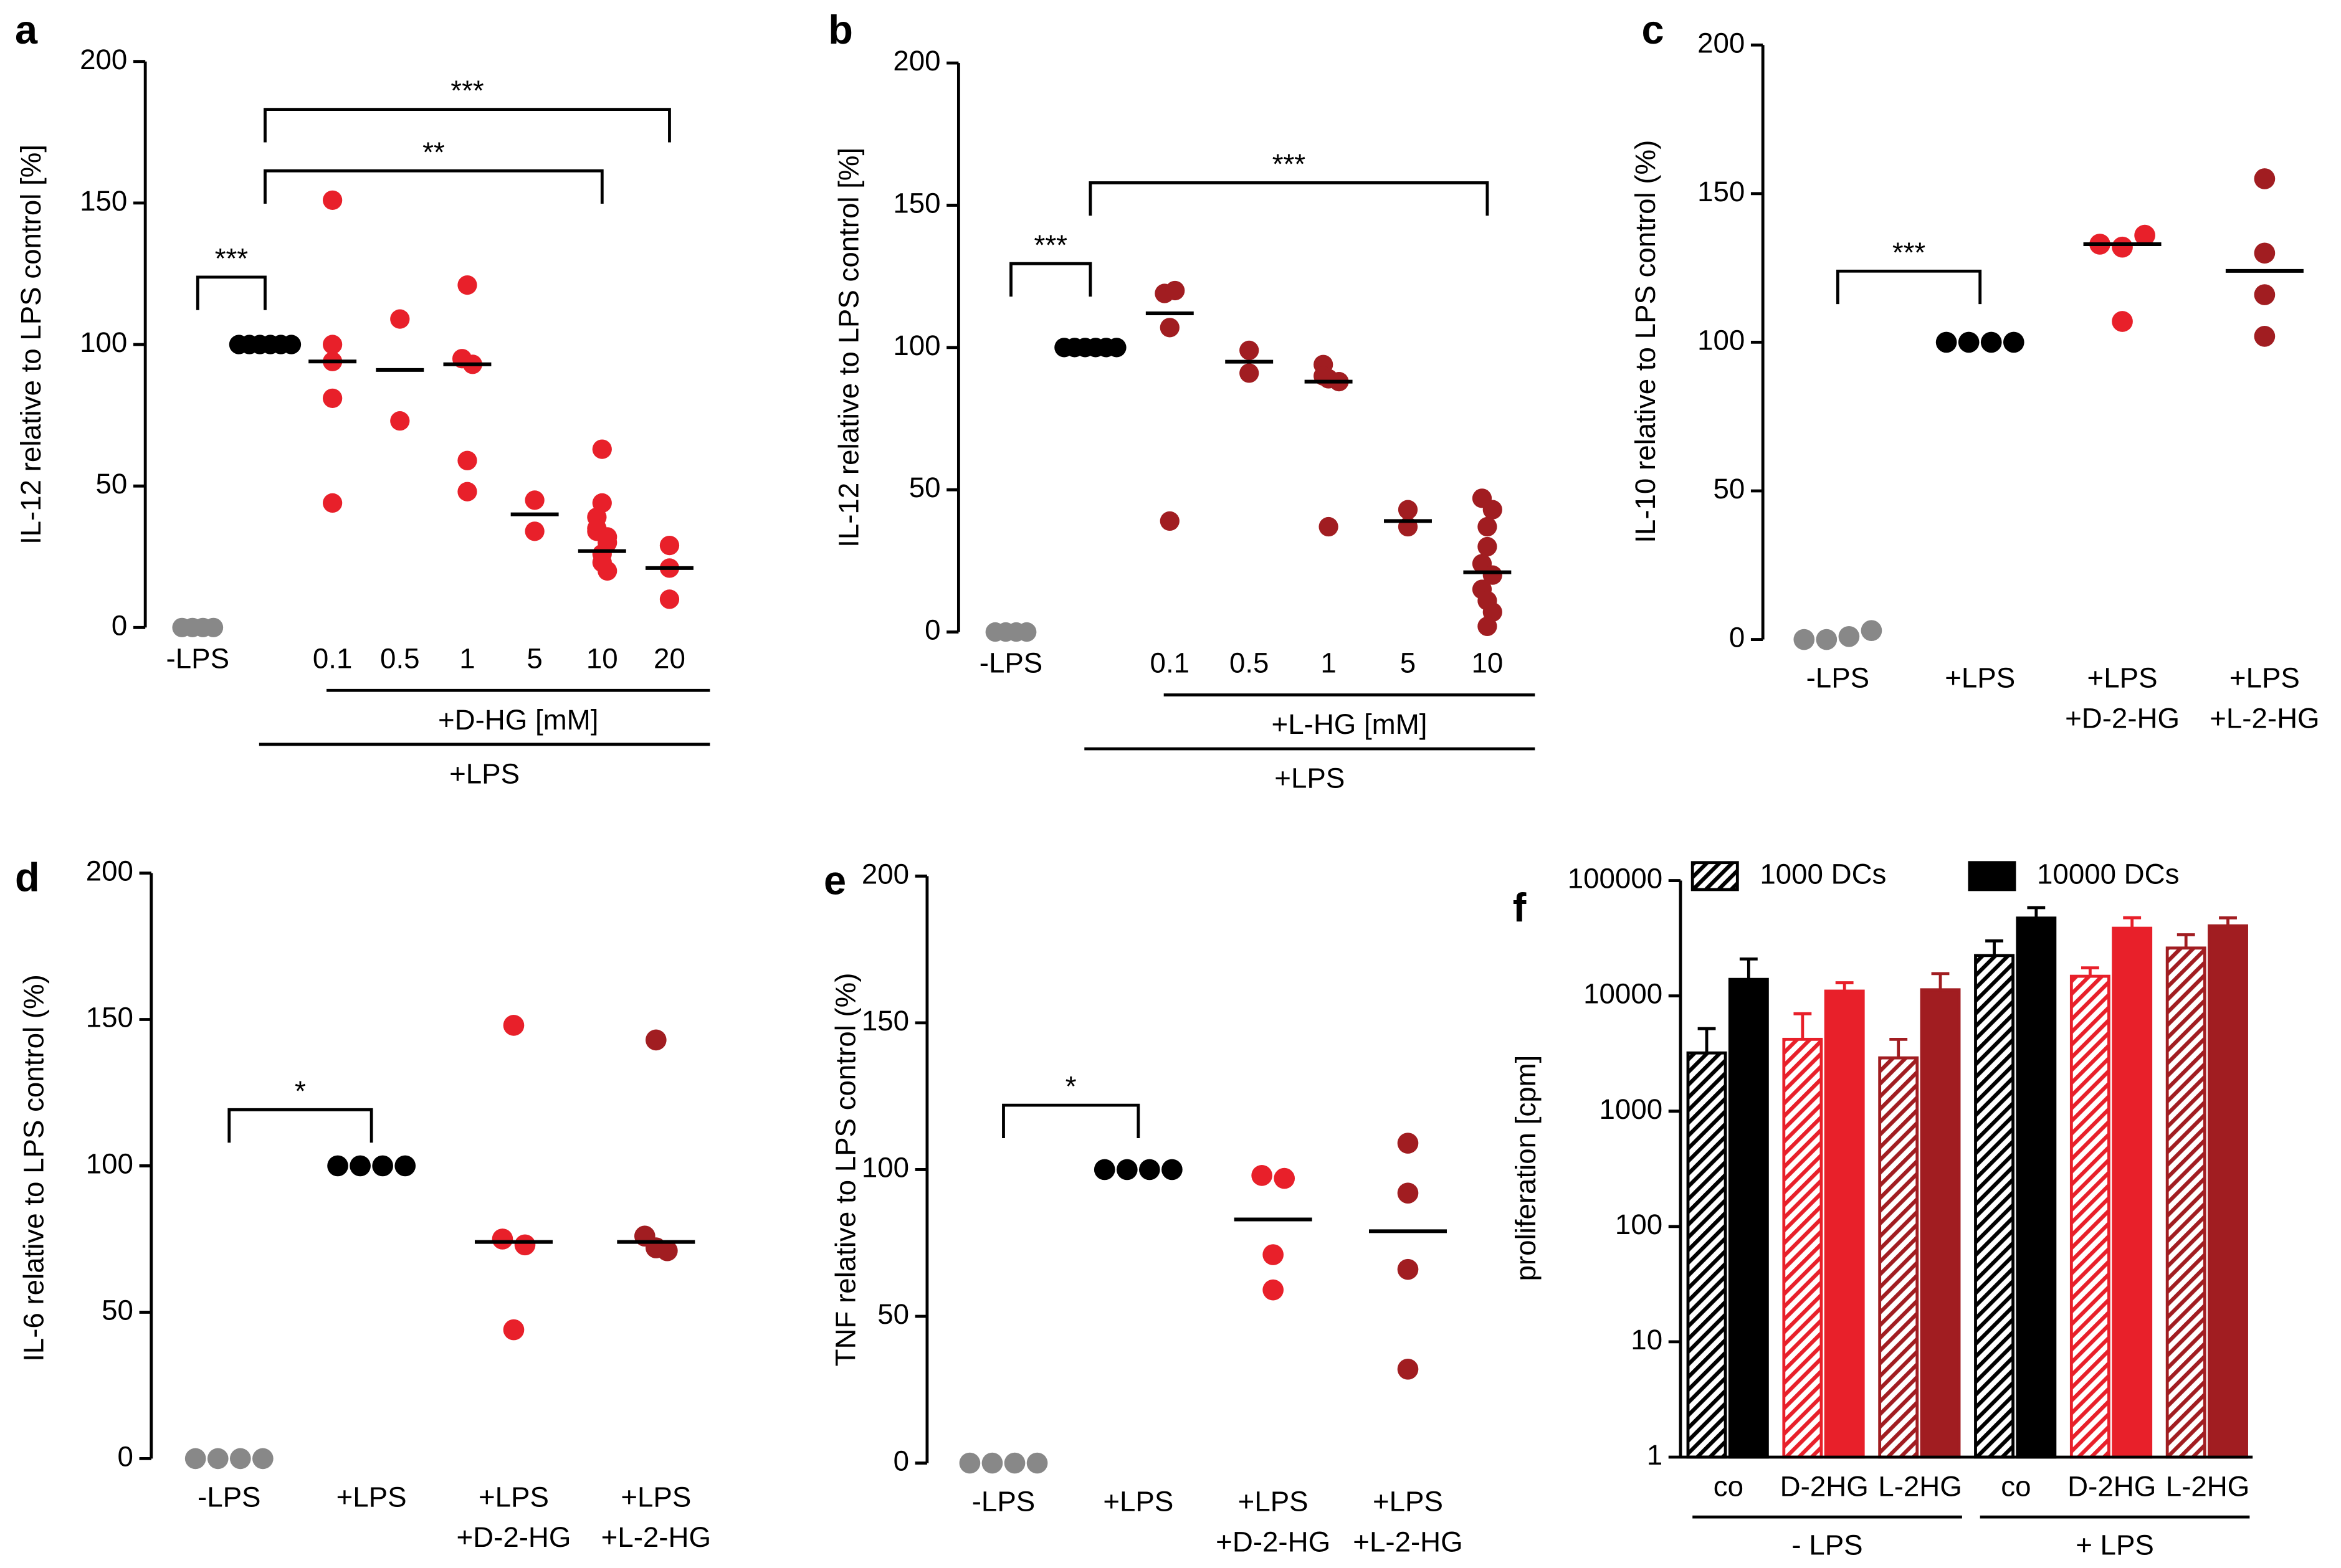  Describe the element at coordinates (1645, 342) in the screenshot. I see `y-axis-label: IL-10 relative to LPS control (%)` at that location.